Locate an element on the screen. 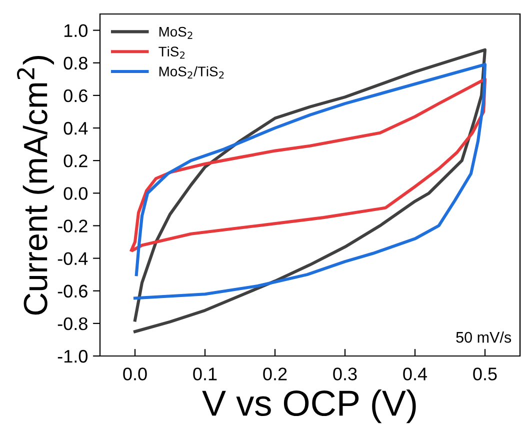  y-tick-label: 0.0 is located at coordinates (76, 193).